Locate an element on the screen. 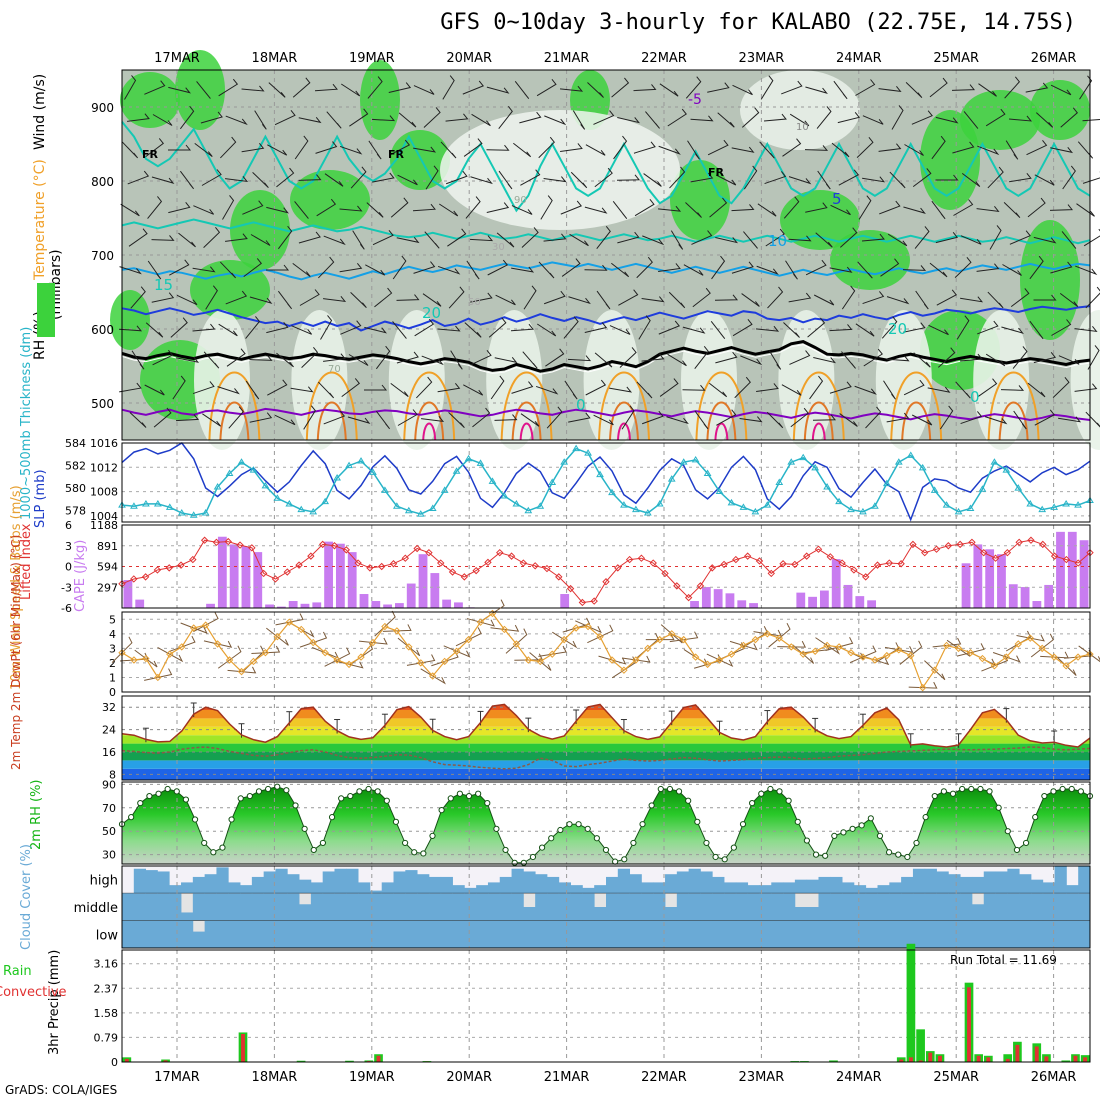 This screenshot has height=1100, width=1100. isotherm-label: 15 is located at coordinates (163, 285).